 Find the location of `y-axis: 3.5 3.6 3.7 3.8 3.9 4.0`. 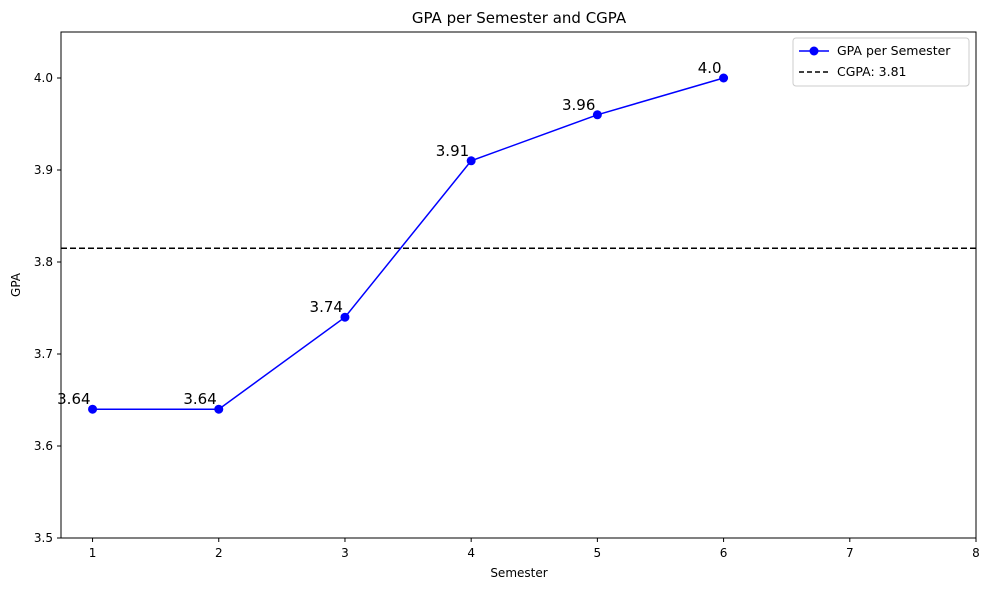

y-axis: 3.5 3.6 3.7 3.8 3.9 4.0 is located at coordinates (47, 308).